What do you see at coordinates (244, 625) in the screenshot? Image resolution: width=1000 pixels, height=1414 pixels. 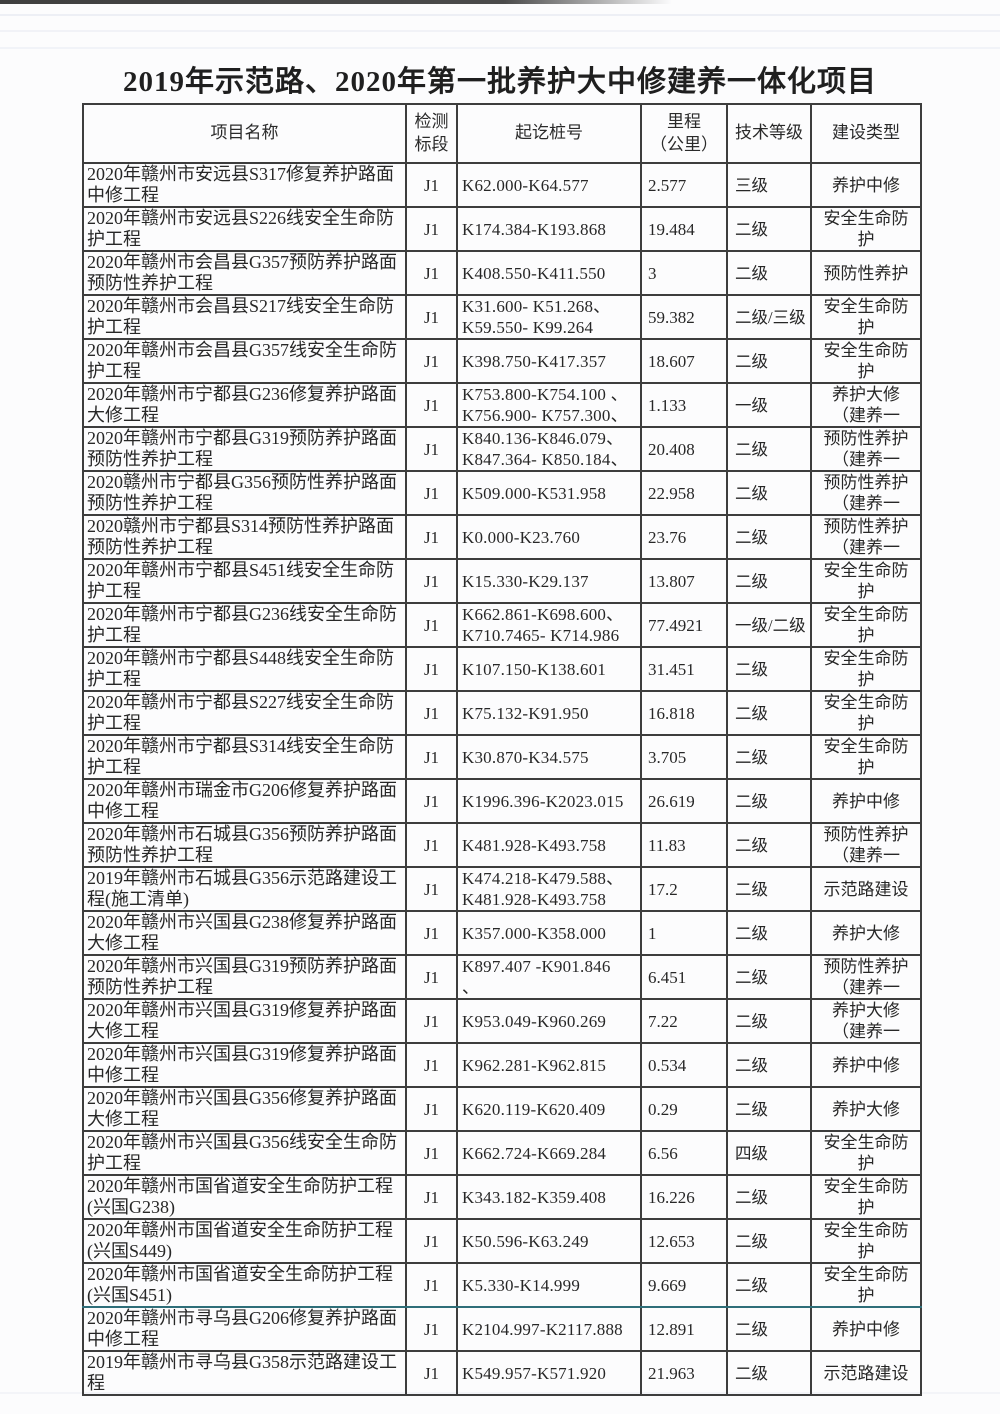 I see `project-name-cell: 2020年赣州市宁都县G236线安全生命防护工程` at bounding box center [244, 625].